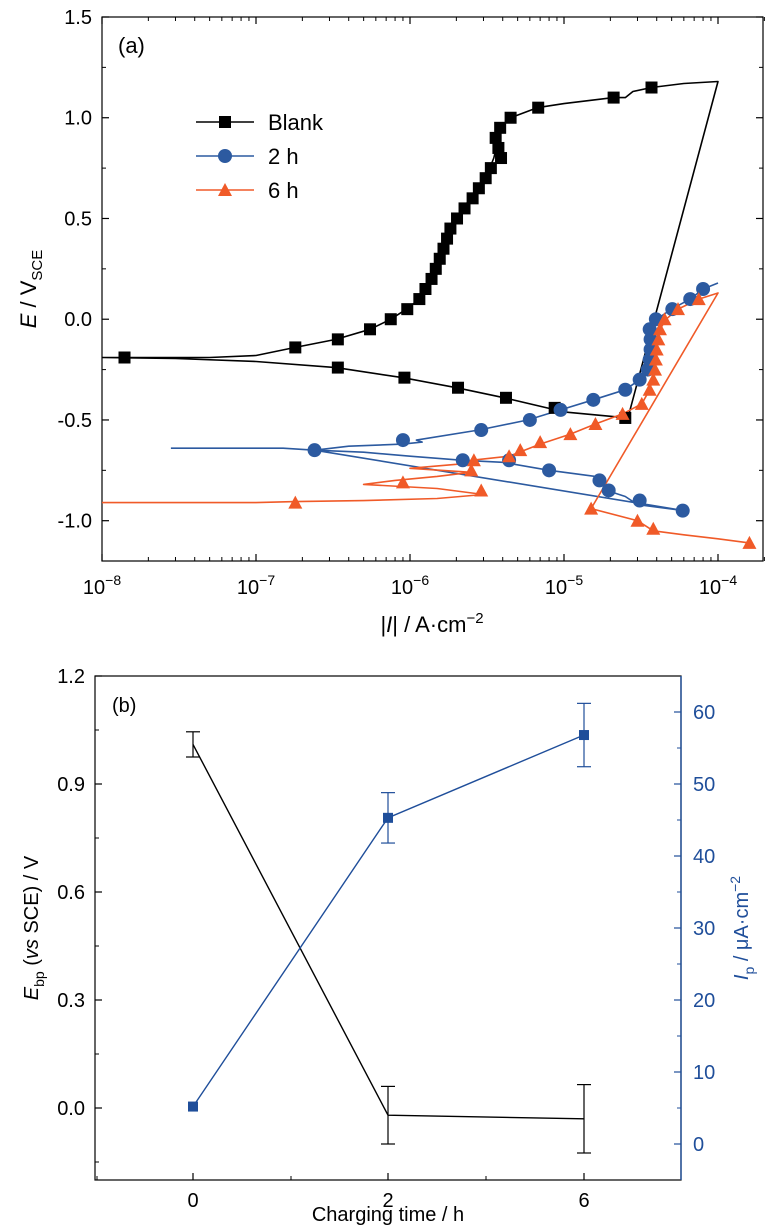  Describe the element at coordinates (78, 18) in the screenshot. I see `panel-a-y-tick-label: 1.5` at that location.